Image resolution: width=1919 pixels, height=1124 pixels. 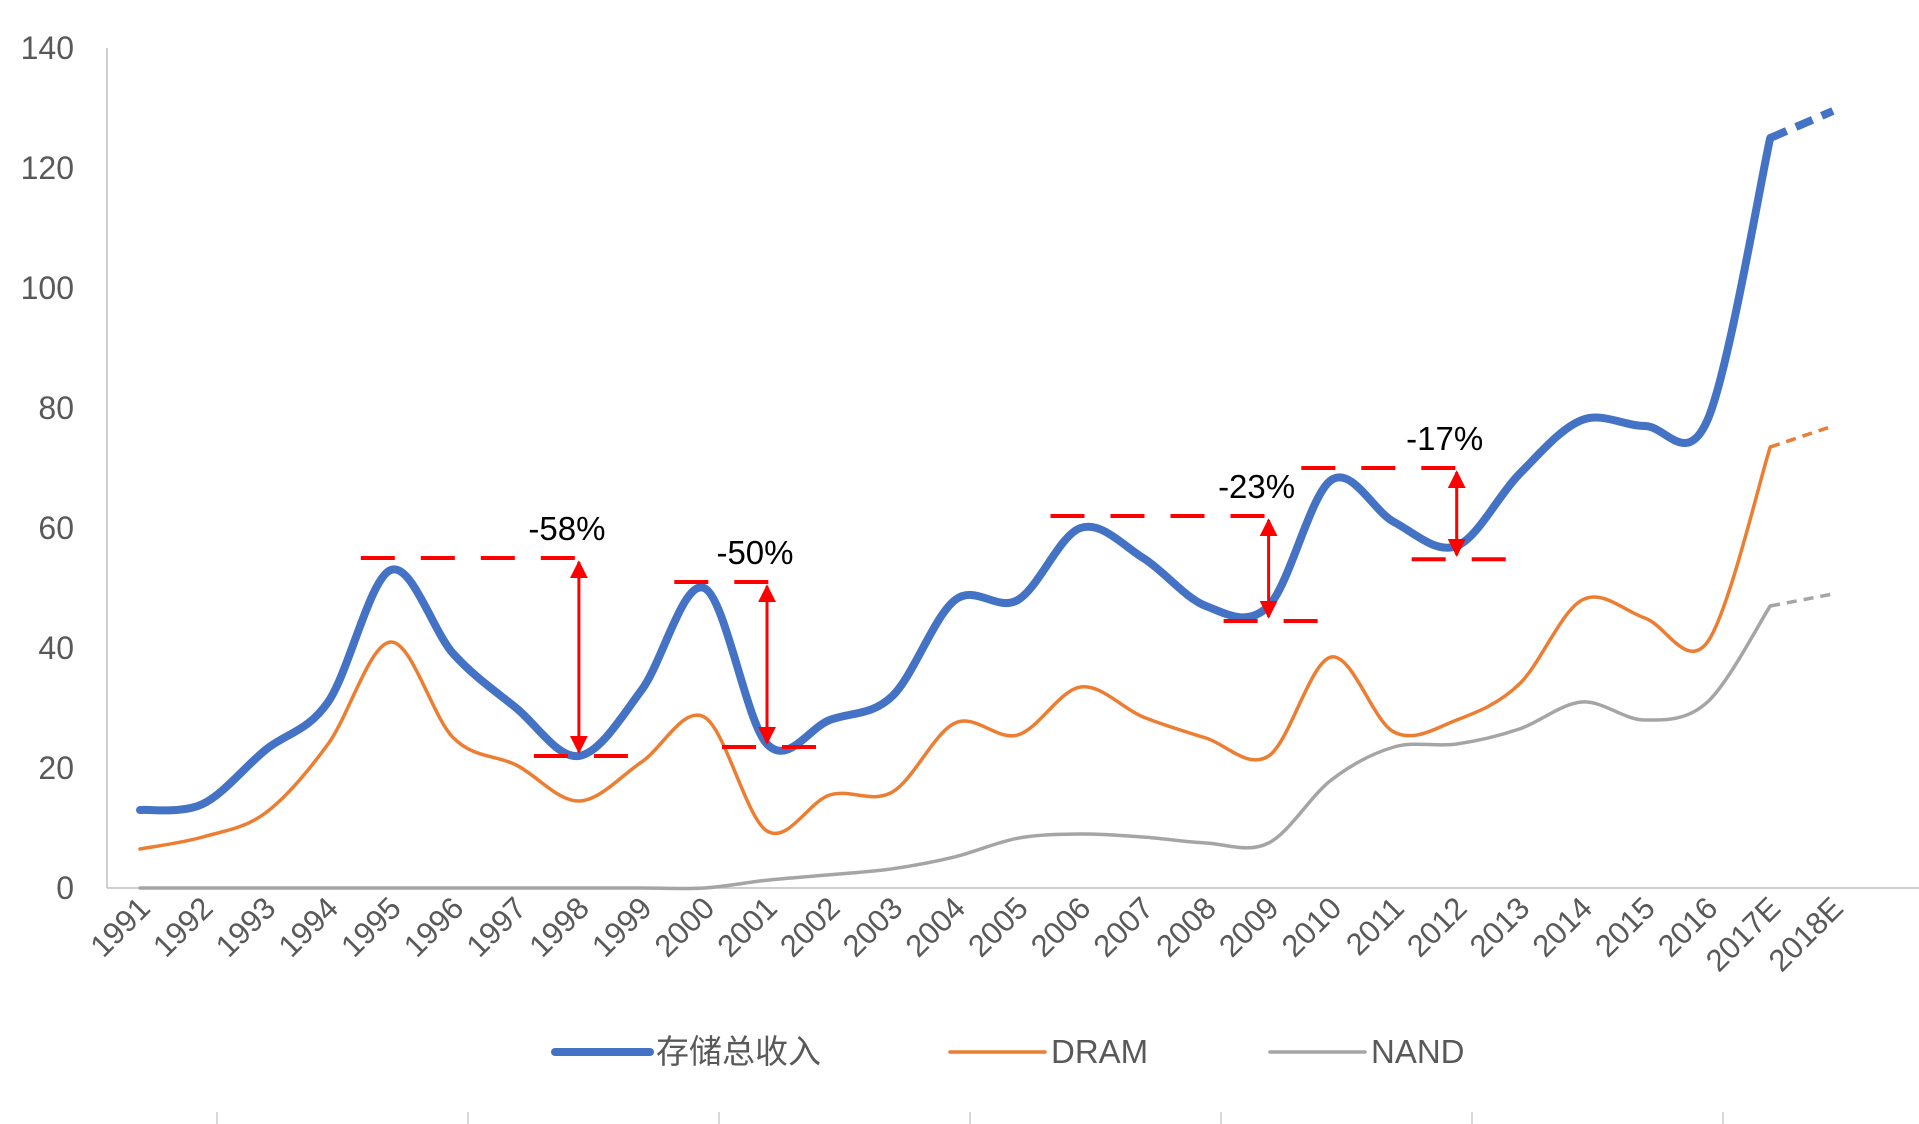 I want to click on legend-item-total-storage: 存储总收入, so click(x=686, y=1051).